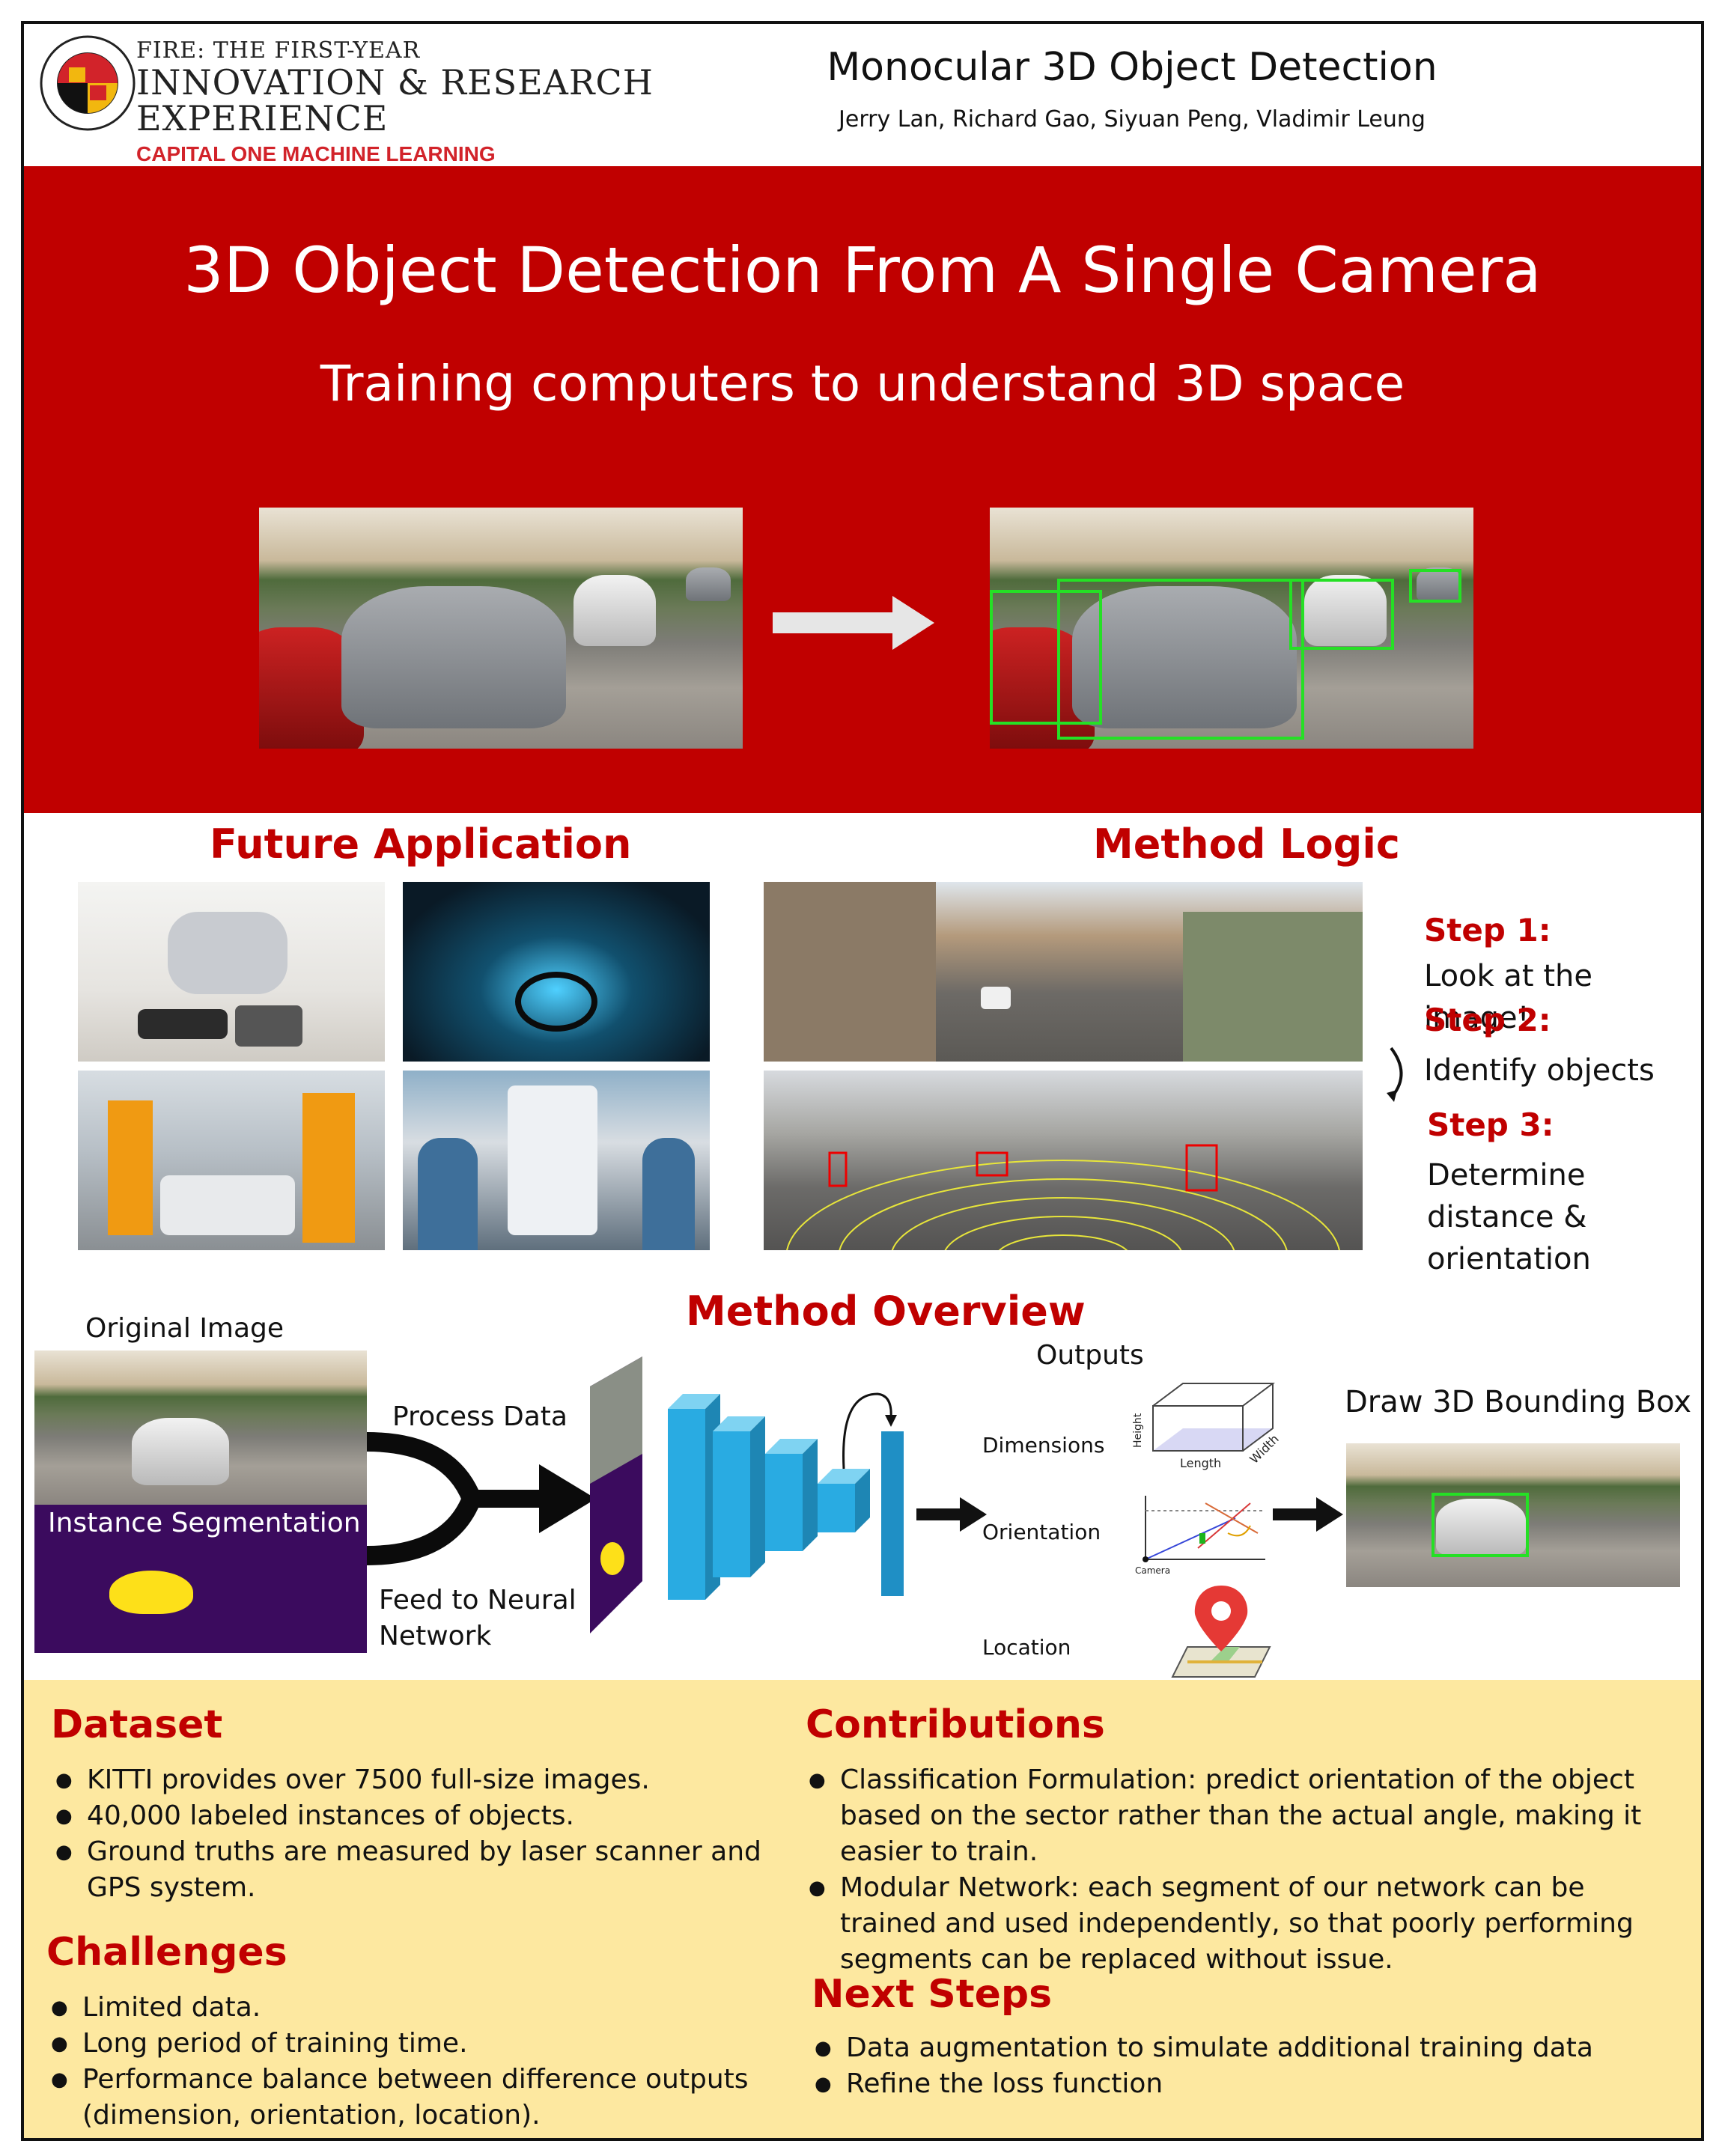 The image size is (1725, 2156). I want to click on 3d-box-front, so click(1180, 659).